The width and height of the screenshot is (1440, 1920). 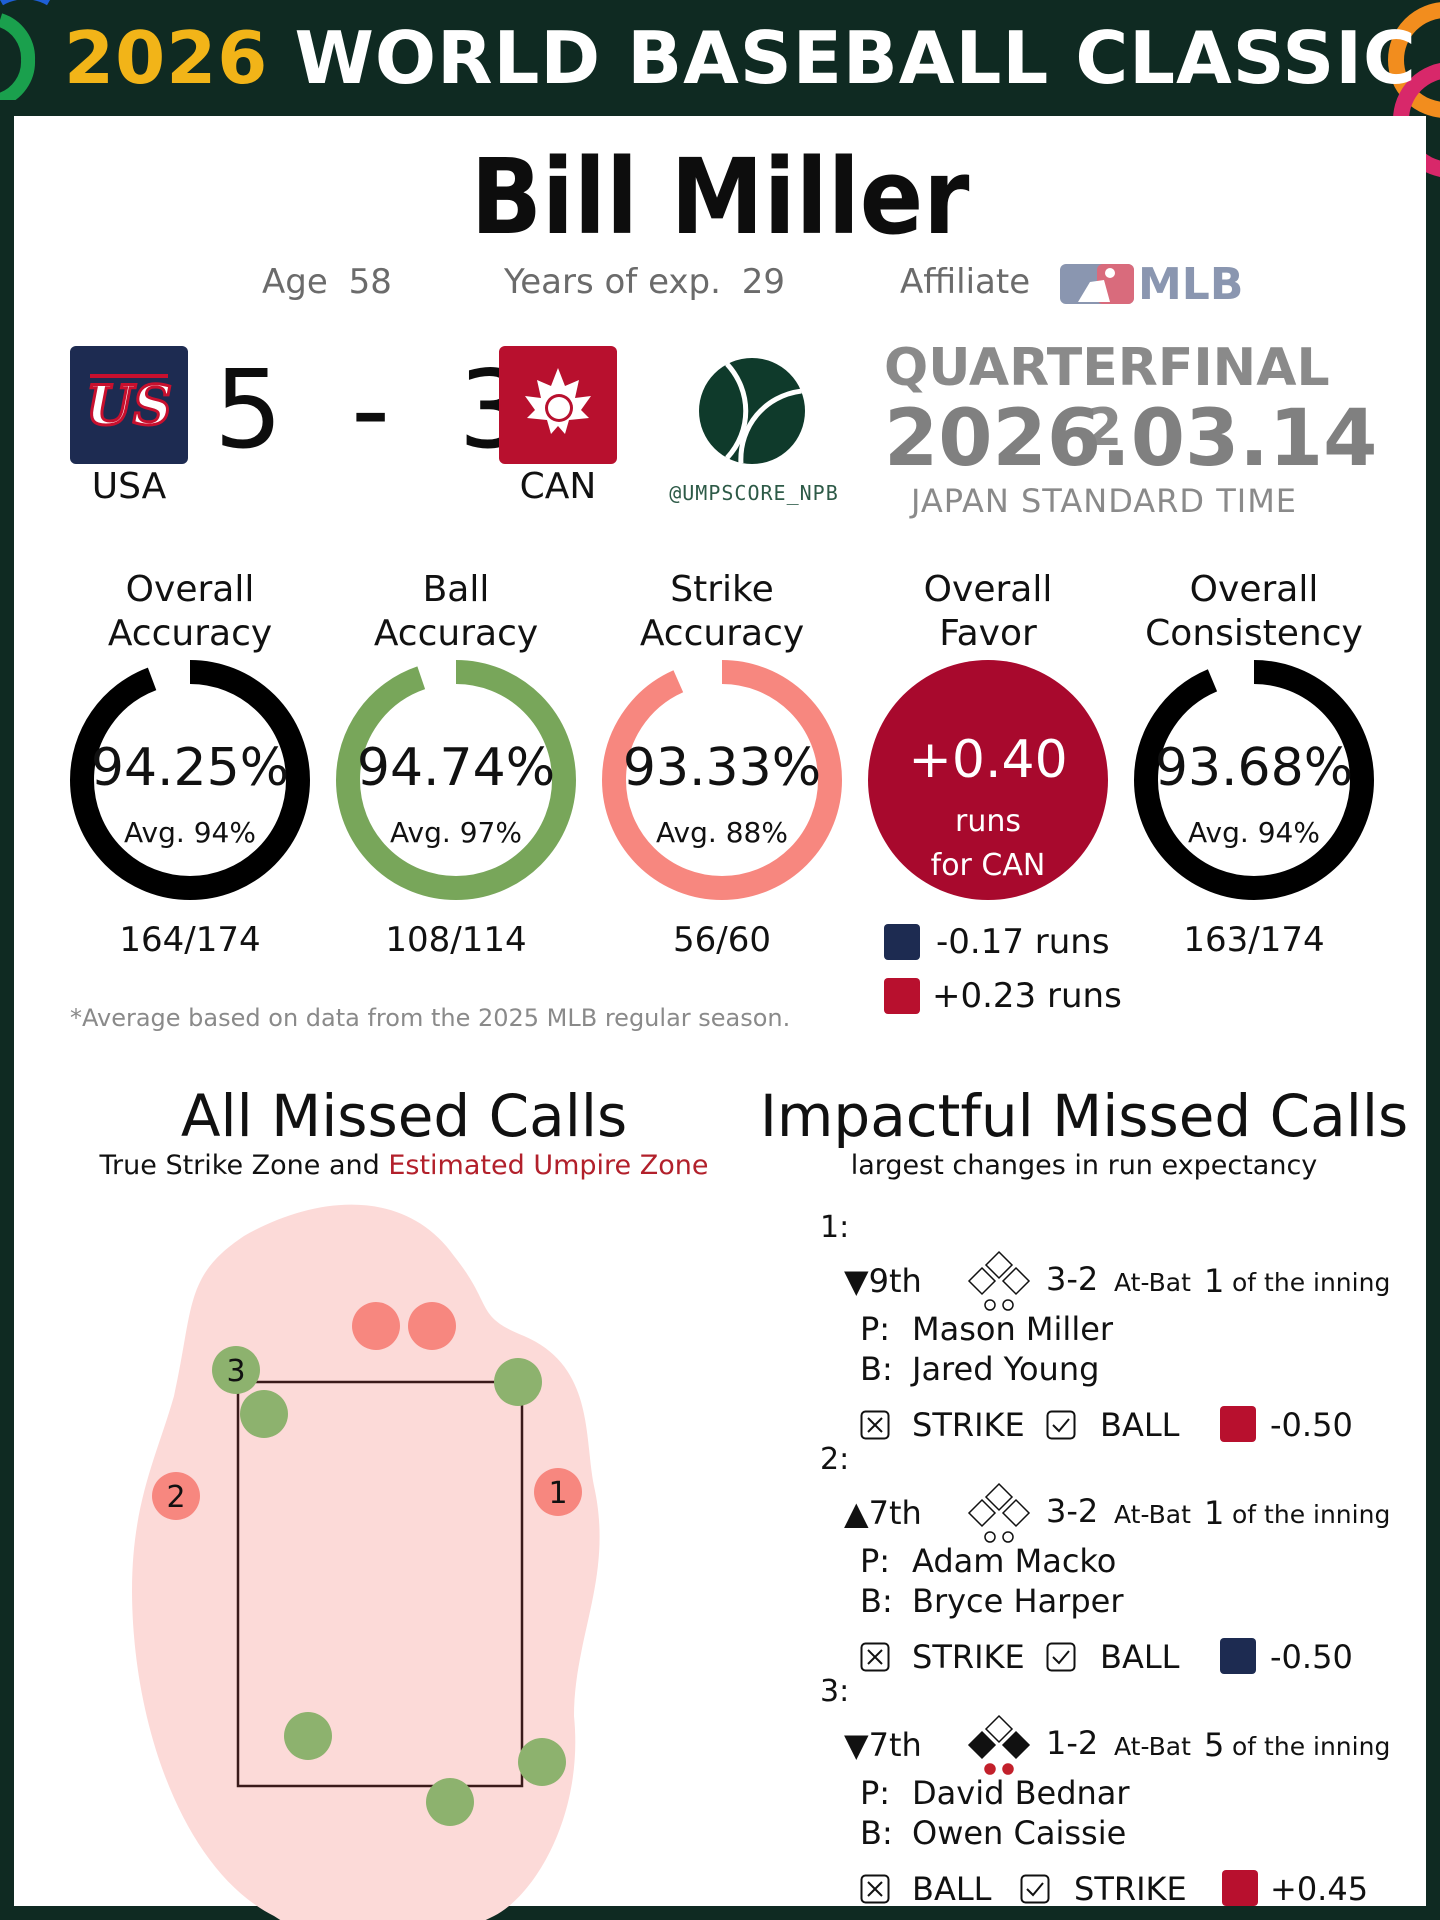 I want to click on svg-text: US, so click(x=129, y=405).